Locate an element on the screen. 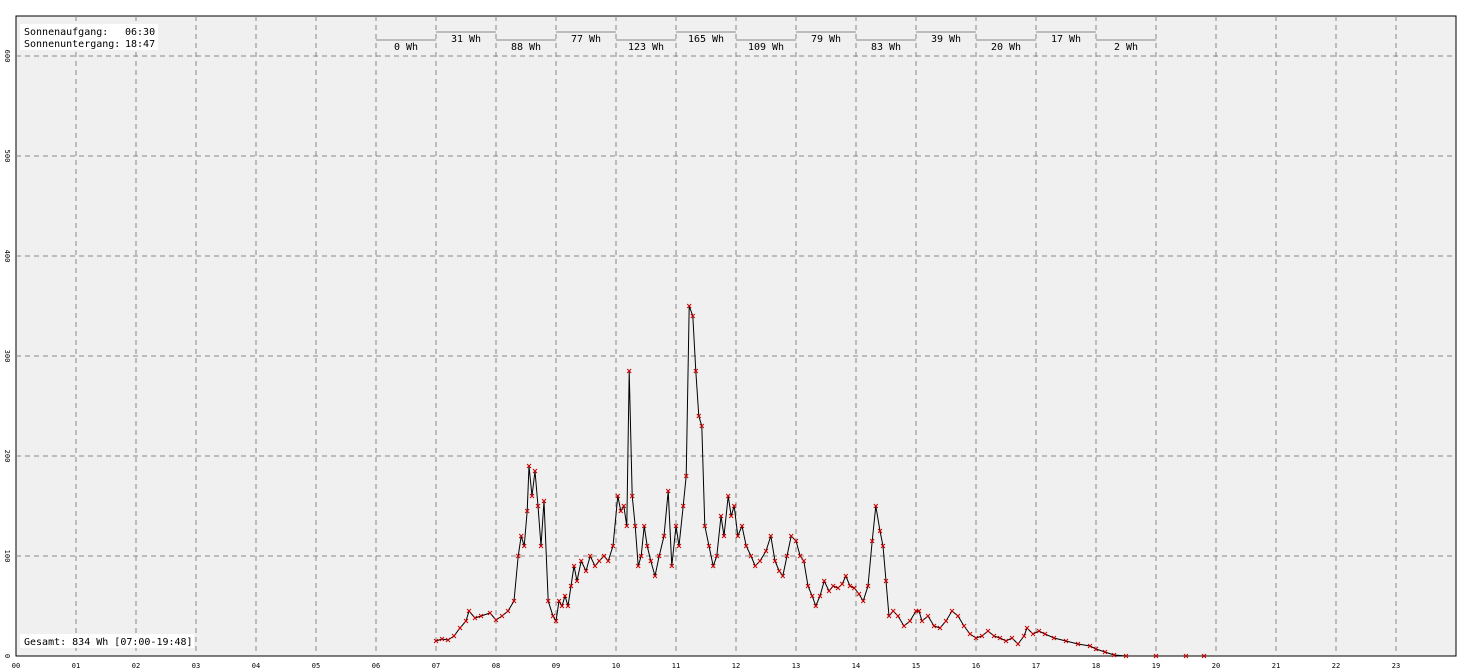 The height and width of the screenshot is (672, 1472). sunrise: 06:30 is located at coordinates (140, 32).